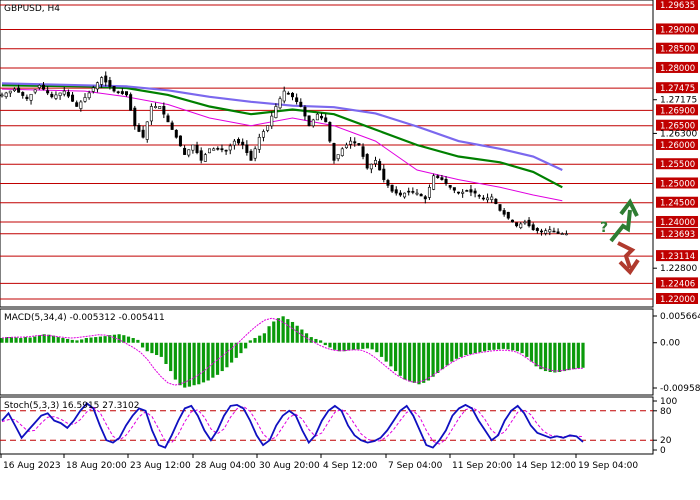 The height and width of the screenshot is (500, 700). Describe the element at coordinates (677, 89) in the screenshot. I see `price-level-label: 1.27475` at that location.